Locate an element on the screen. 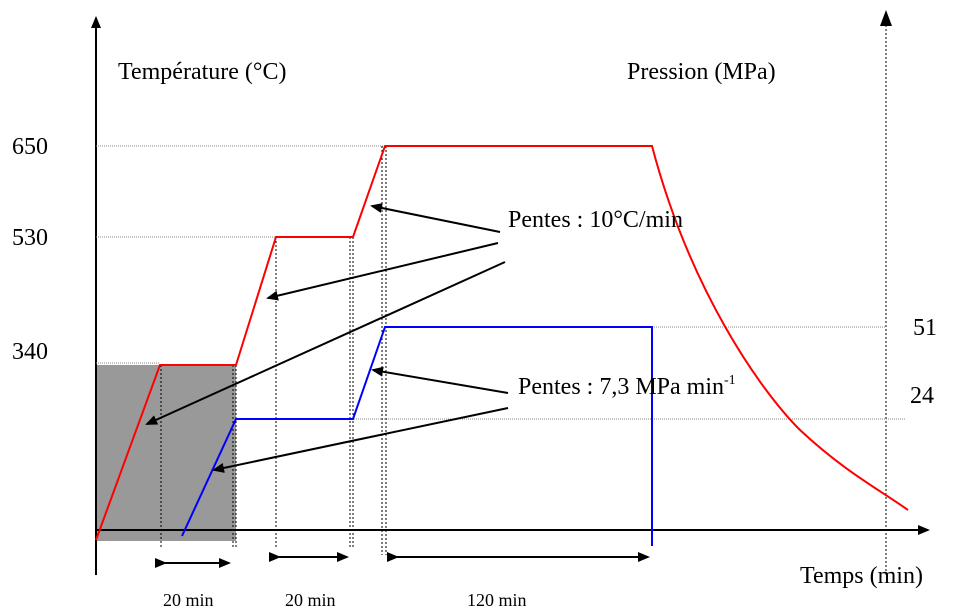  temperature-axis-label: Température (°C) is located at coordinates (202, 72).